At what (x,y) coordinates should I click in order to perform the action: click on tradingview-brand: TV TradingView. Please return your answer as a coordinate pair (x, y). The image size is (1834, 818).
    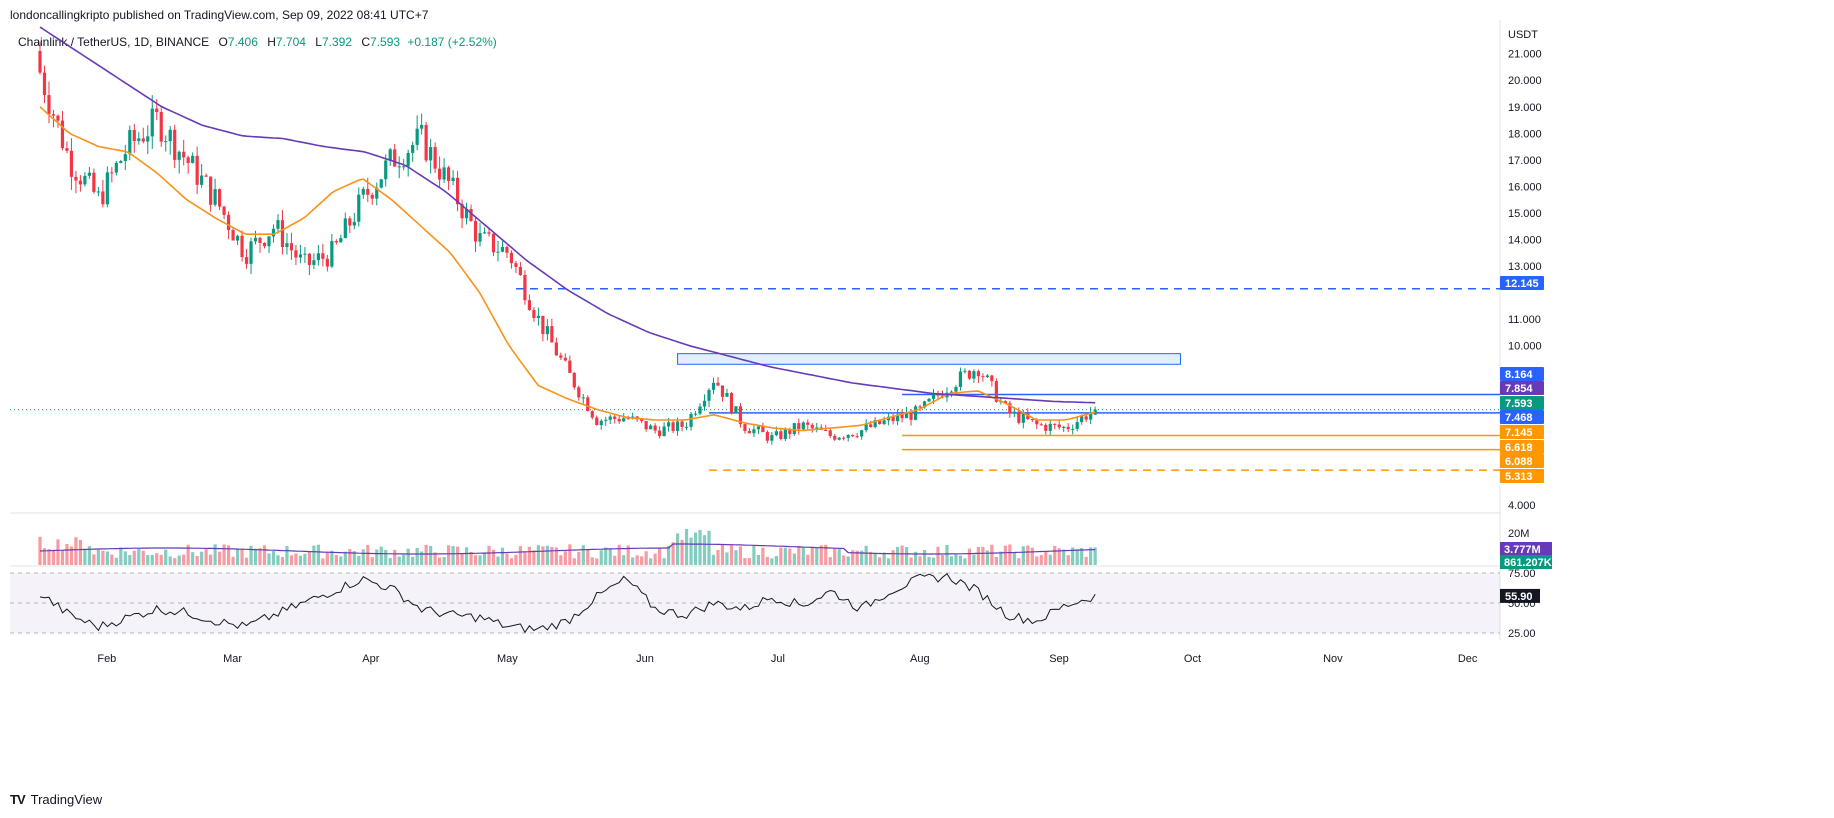
    Looking at the image, I should click on (56, 799).